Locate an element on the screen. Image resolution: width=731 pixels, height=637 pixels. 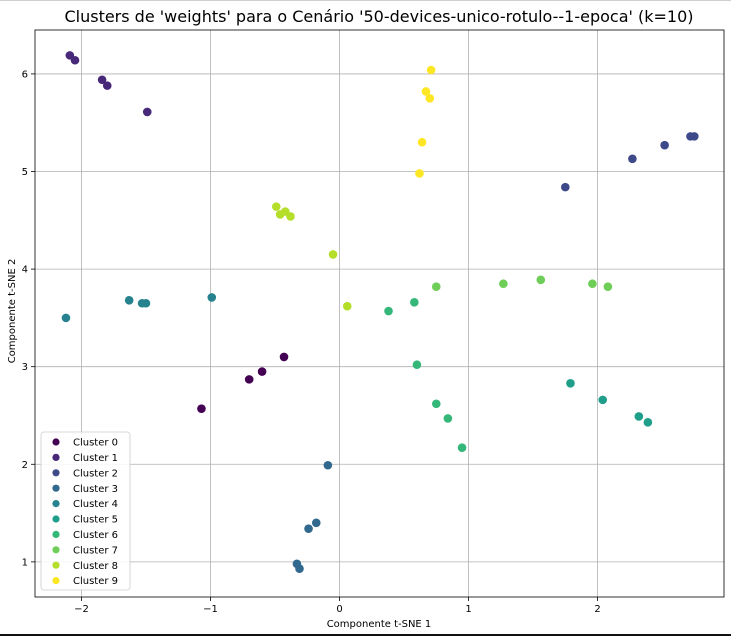
y-tick-label: 6 is located at coordinates (25, 74).